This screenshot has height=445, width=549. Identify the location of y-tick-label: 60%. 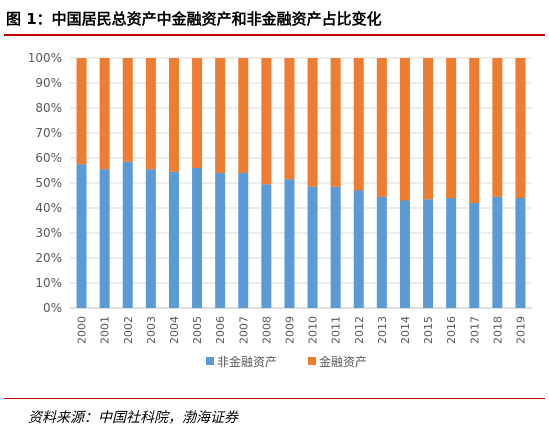
(48, 158).